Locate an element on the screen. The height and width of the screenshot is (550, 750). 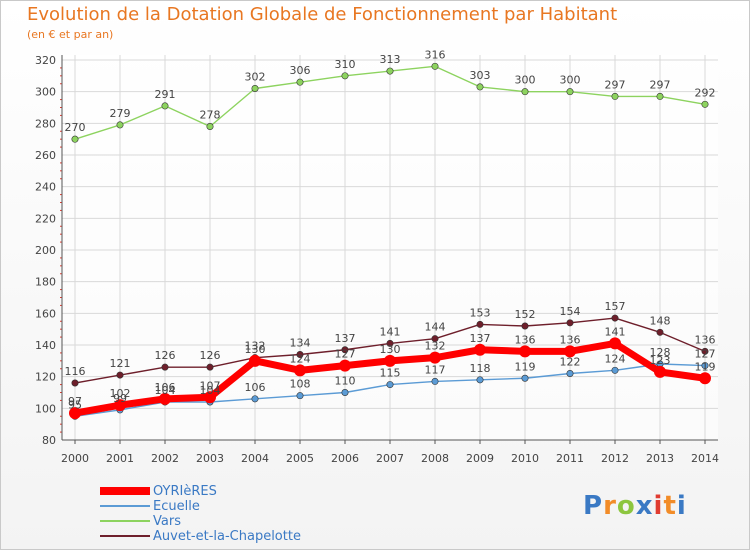
x-tick-label: 2013 is located at coordinates (660, 458).